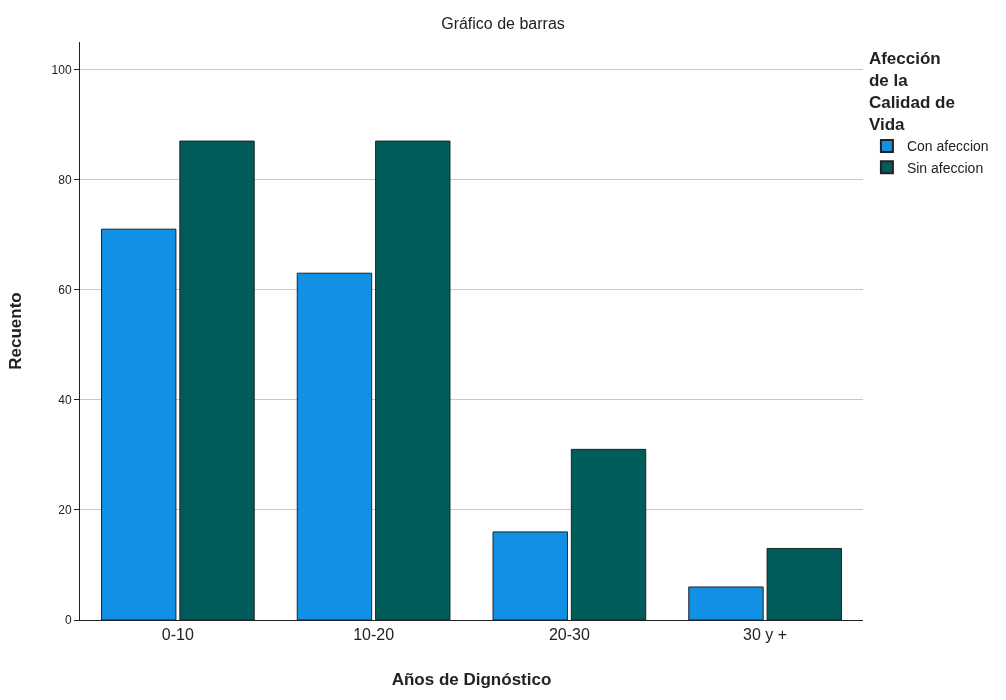 This screenshot has height=700, width=1006. Describe the element at coordinates (945, 167) in the screenshot. I see `legend-label: Sin afeccion` at that location.